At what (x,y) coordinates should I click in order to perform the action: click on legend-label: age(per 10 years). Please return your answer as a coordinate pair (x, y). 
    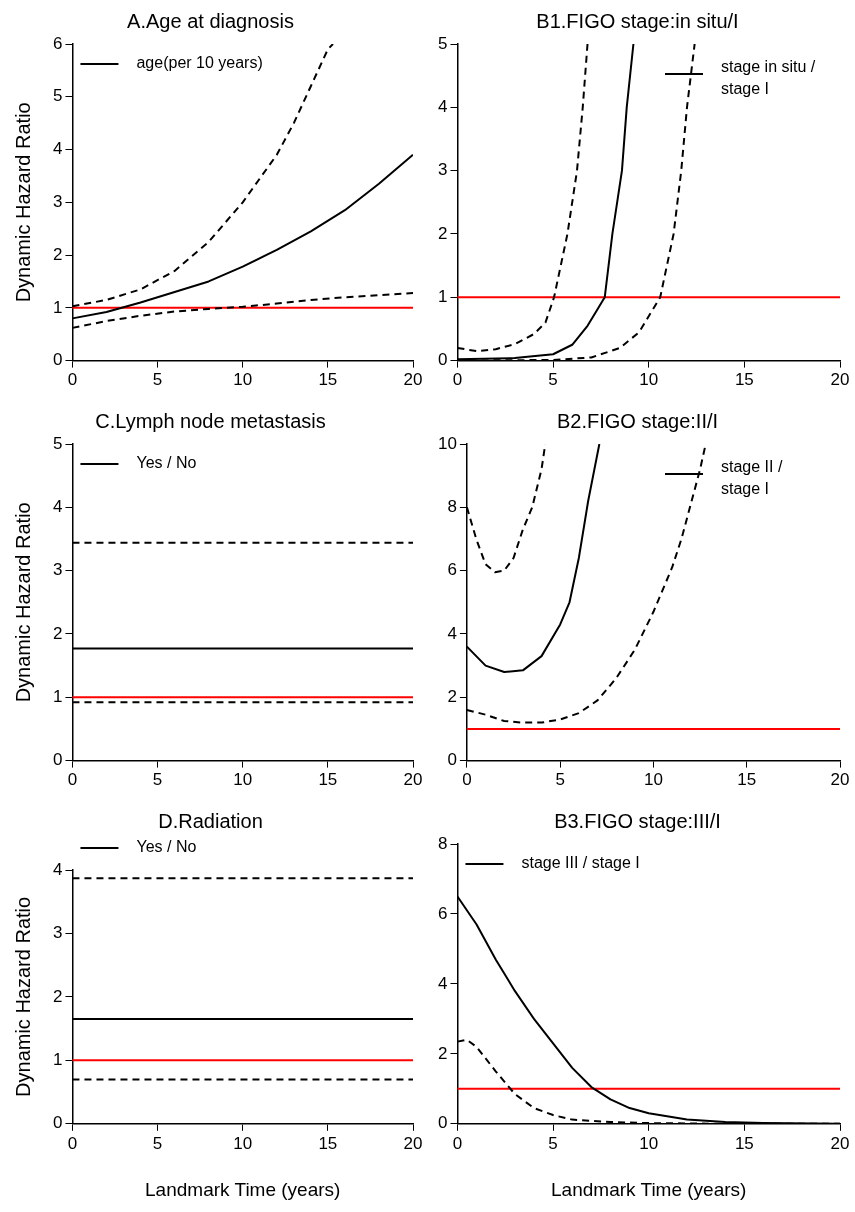
    Looking at the image, I should click on (199, 63).